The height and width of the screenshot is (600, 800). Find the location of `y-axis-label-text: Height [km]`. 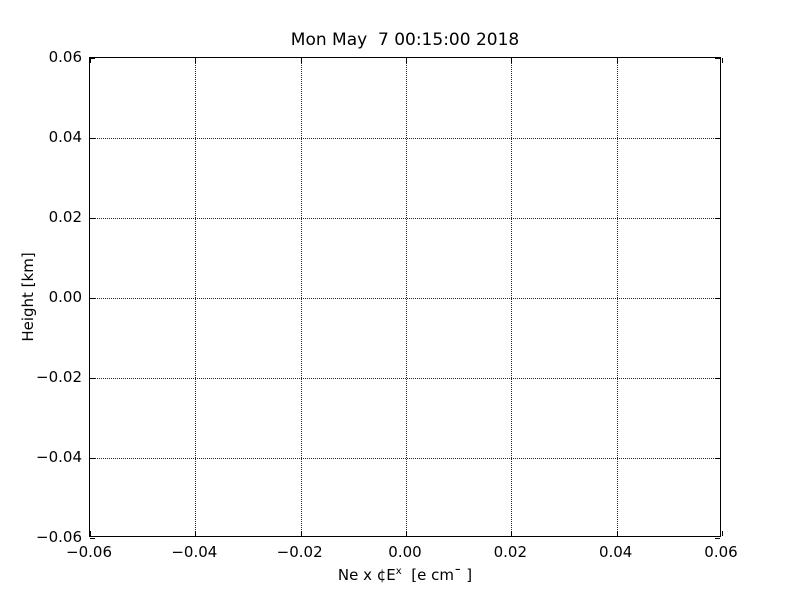

y-axis-label-text: Height [km] is located at coordinates (28, 297).